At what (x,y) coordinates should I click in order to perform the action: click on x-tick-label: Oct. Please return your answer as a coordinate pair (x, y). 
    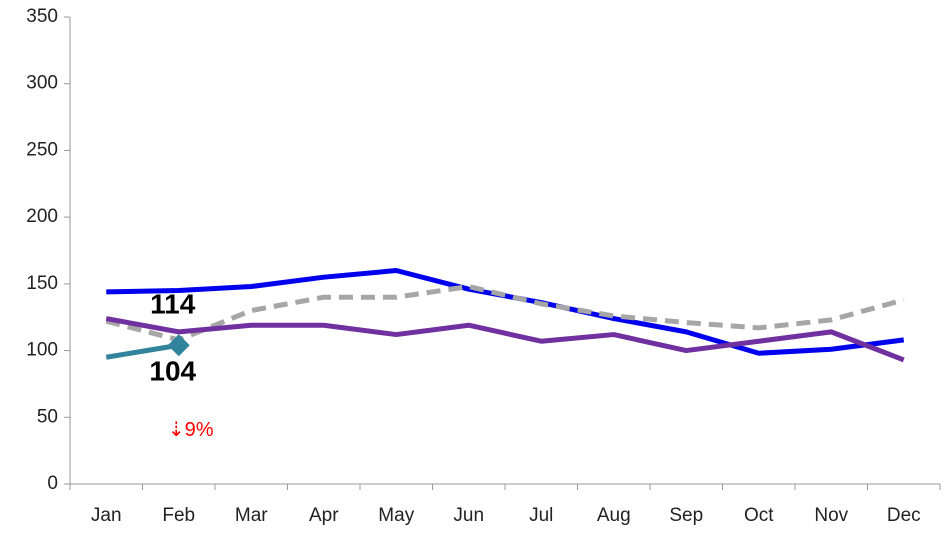
    Looking at the image, I should click on (759, 515).